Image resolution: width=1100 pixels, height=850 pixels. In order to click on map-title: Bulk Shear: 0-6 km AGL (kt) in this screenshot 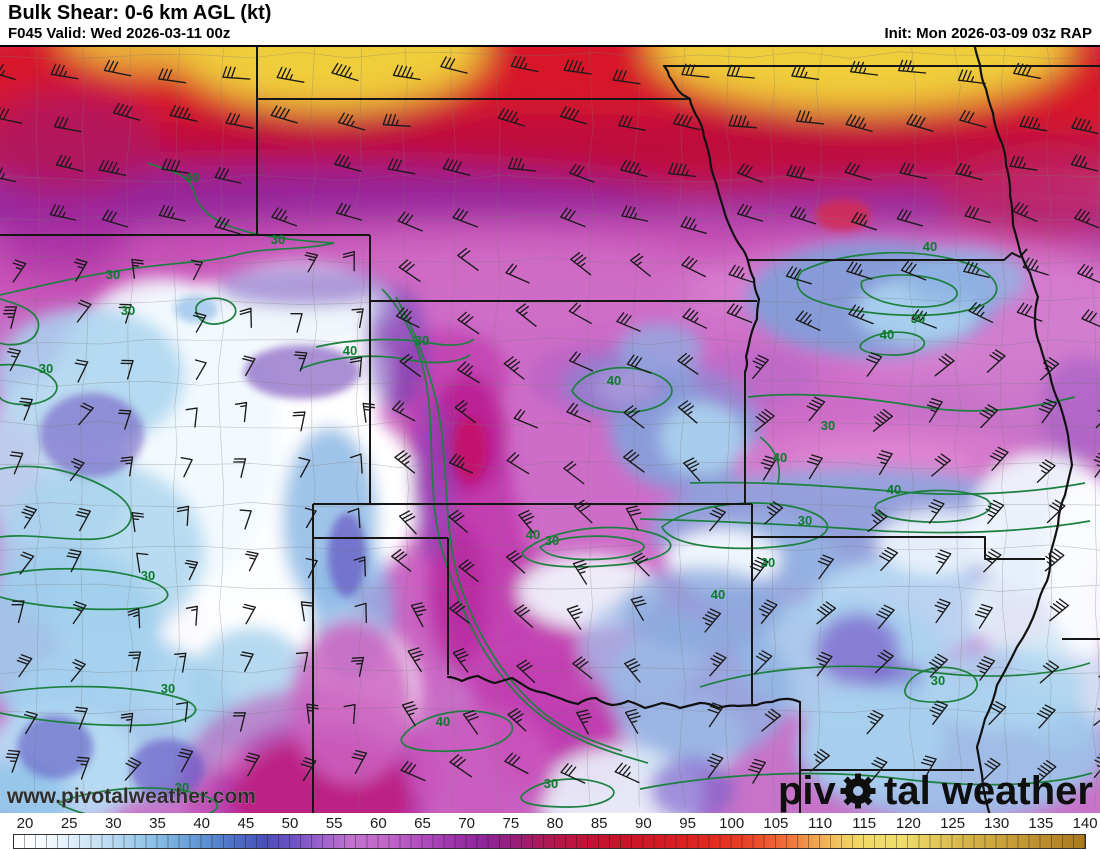, I will do `click(140, 13)`.